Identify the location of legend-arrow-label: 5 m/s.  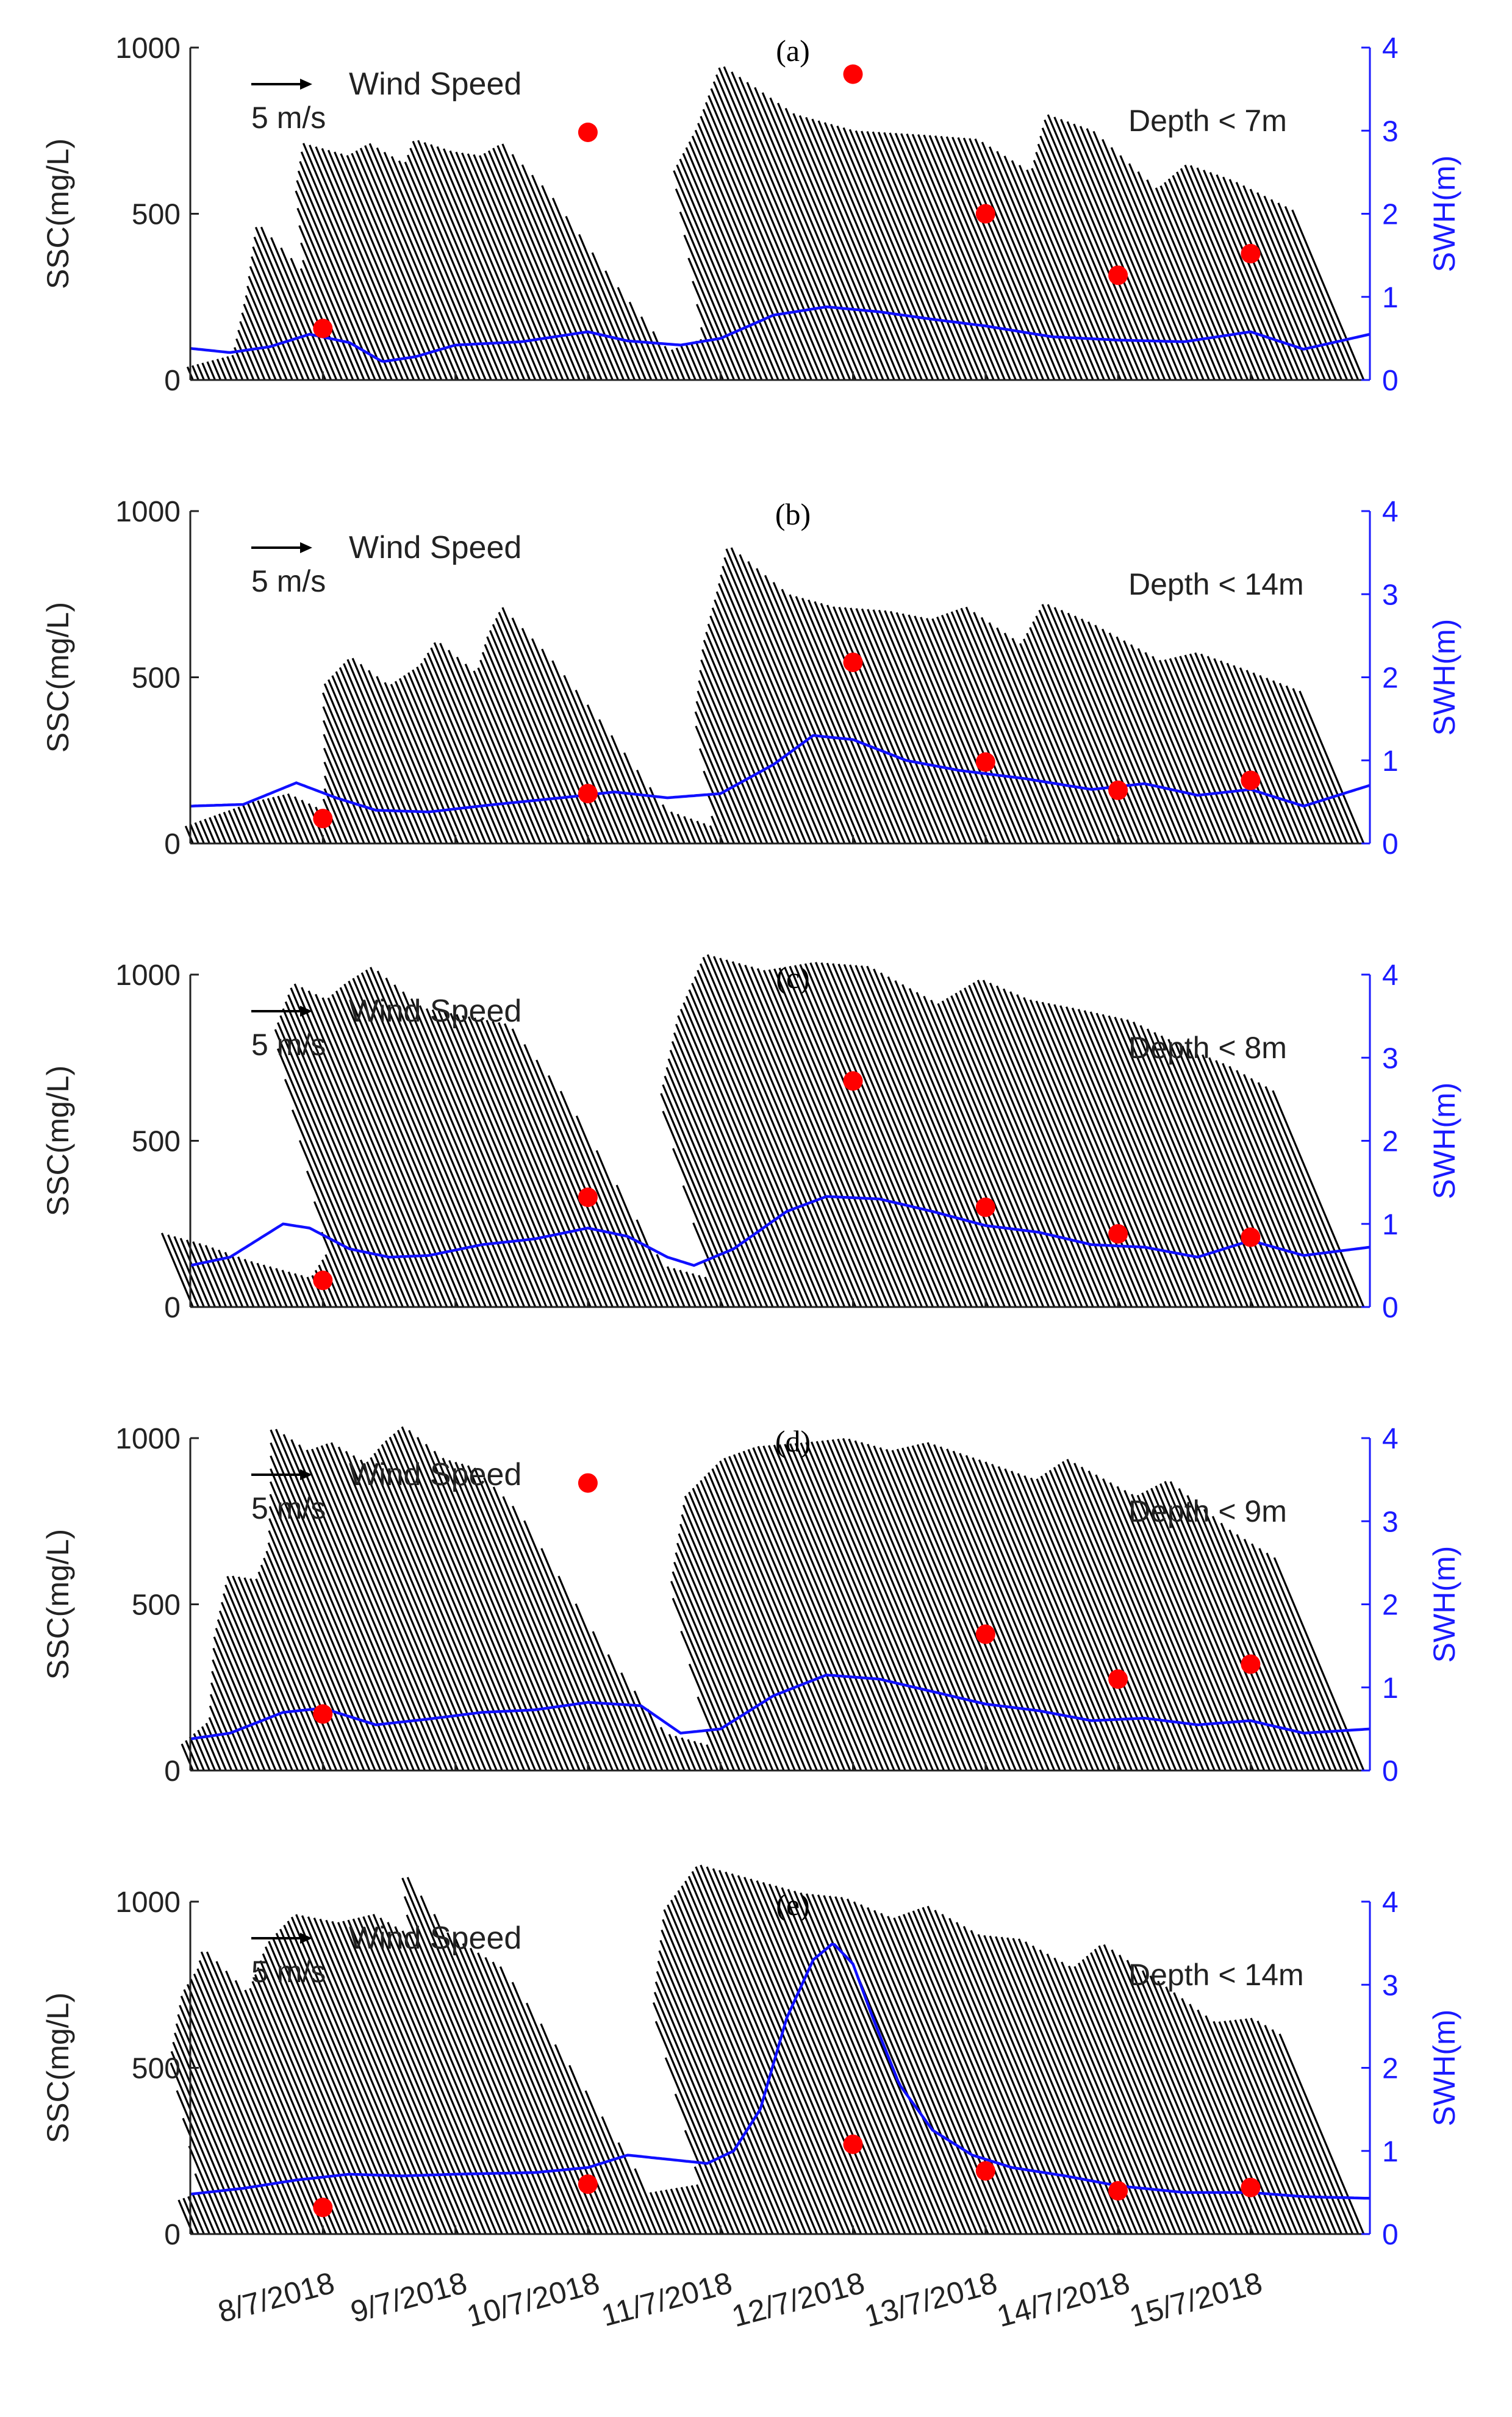
(288, 1972).